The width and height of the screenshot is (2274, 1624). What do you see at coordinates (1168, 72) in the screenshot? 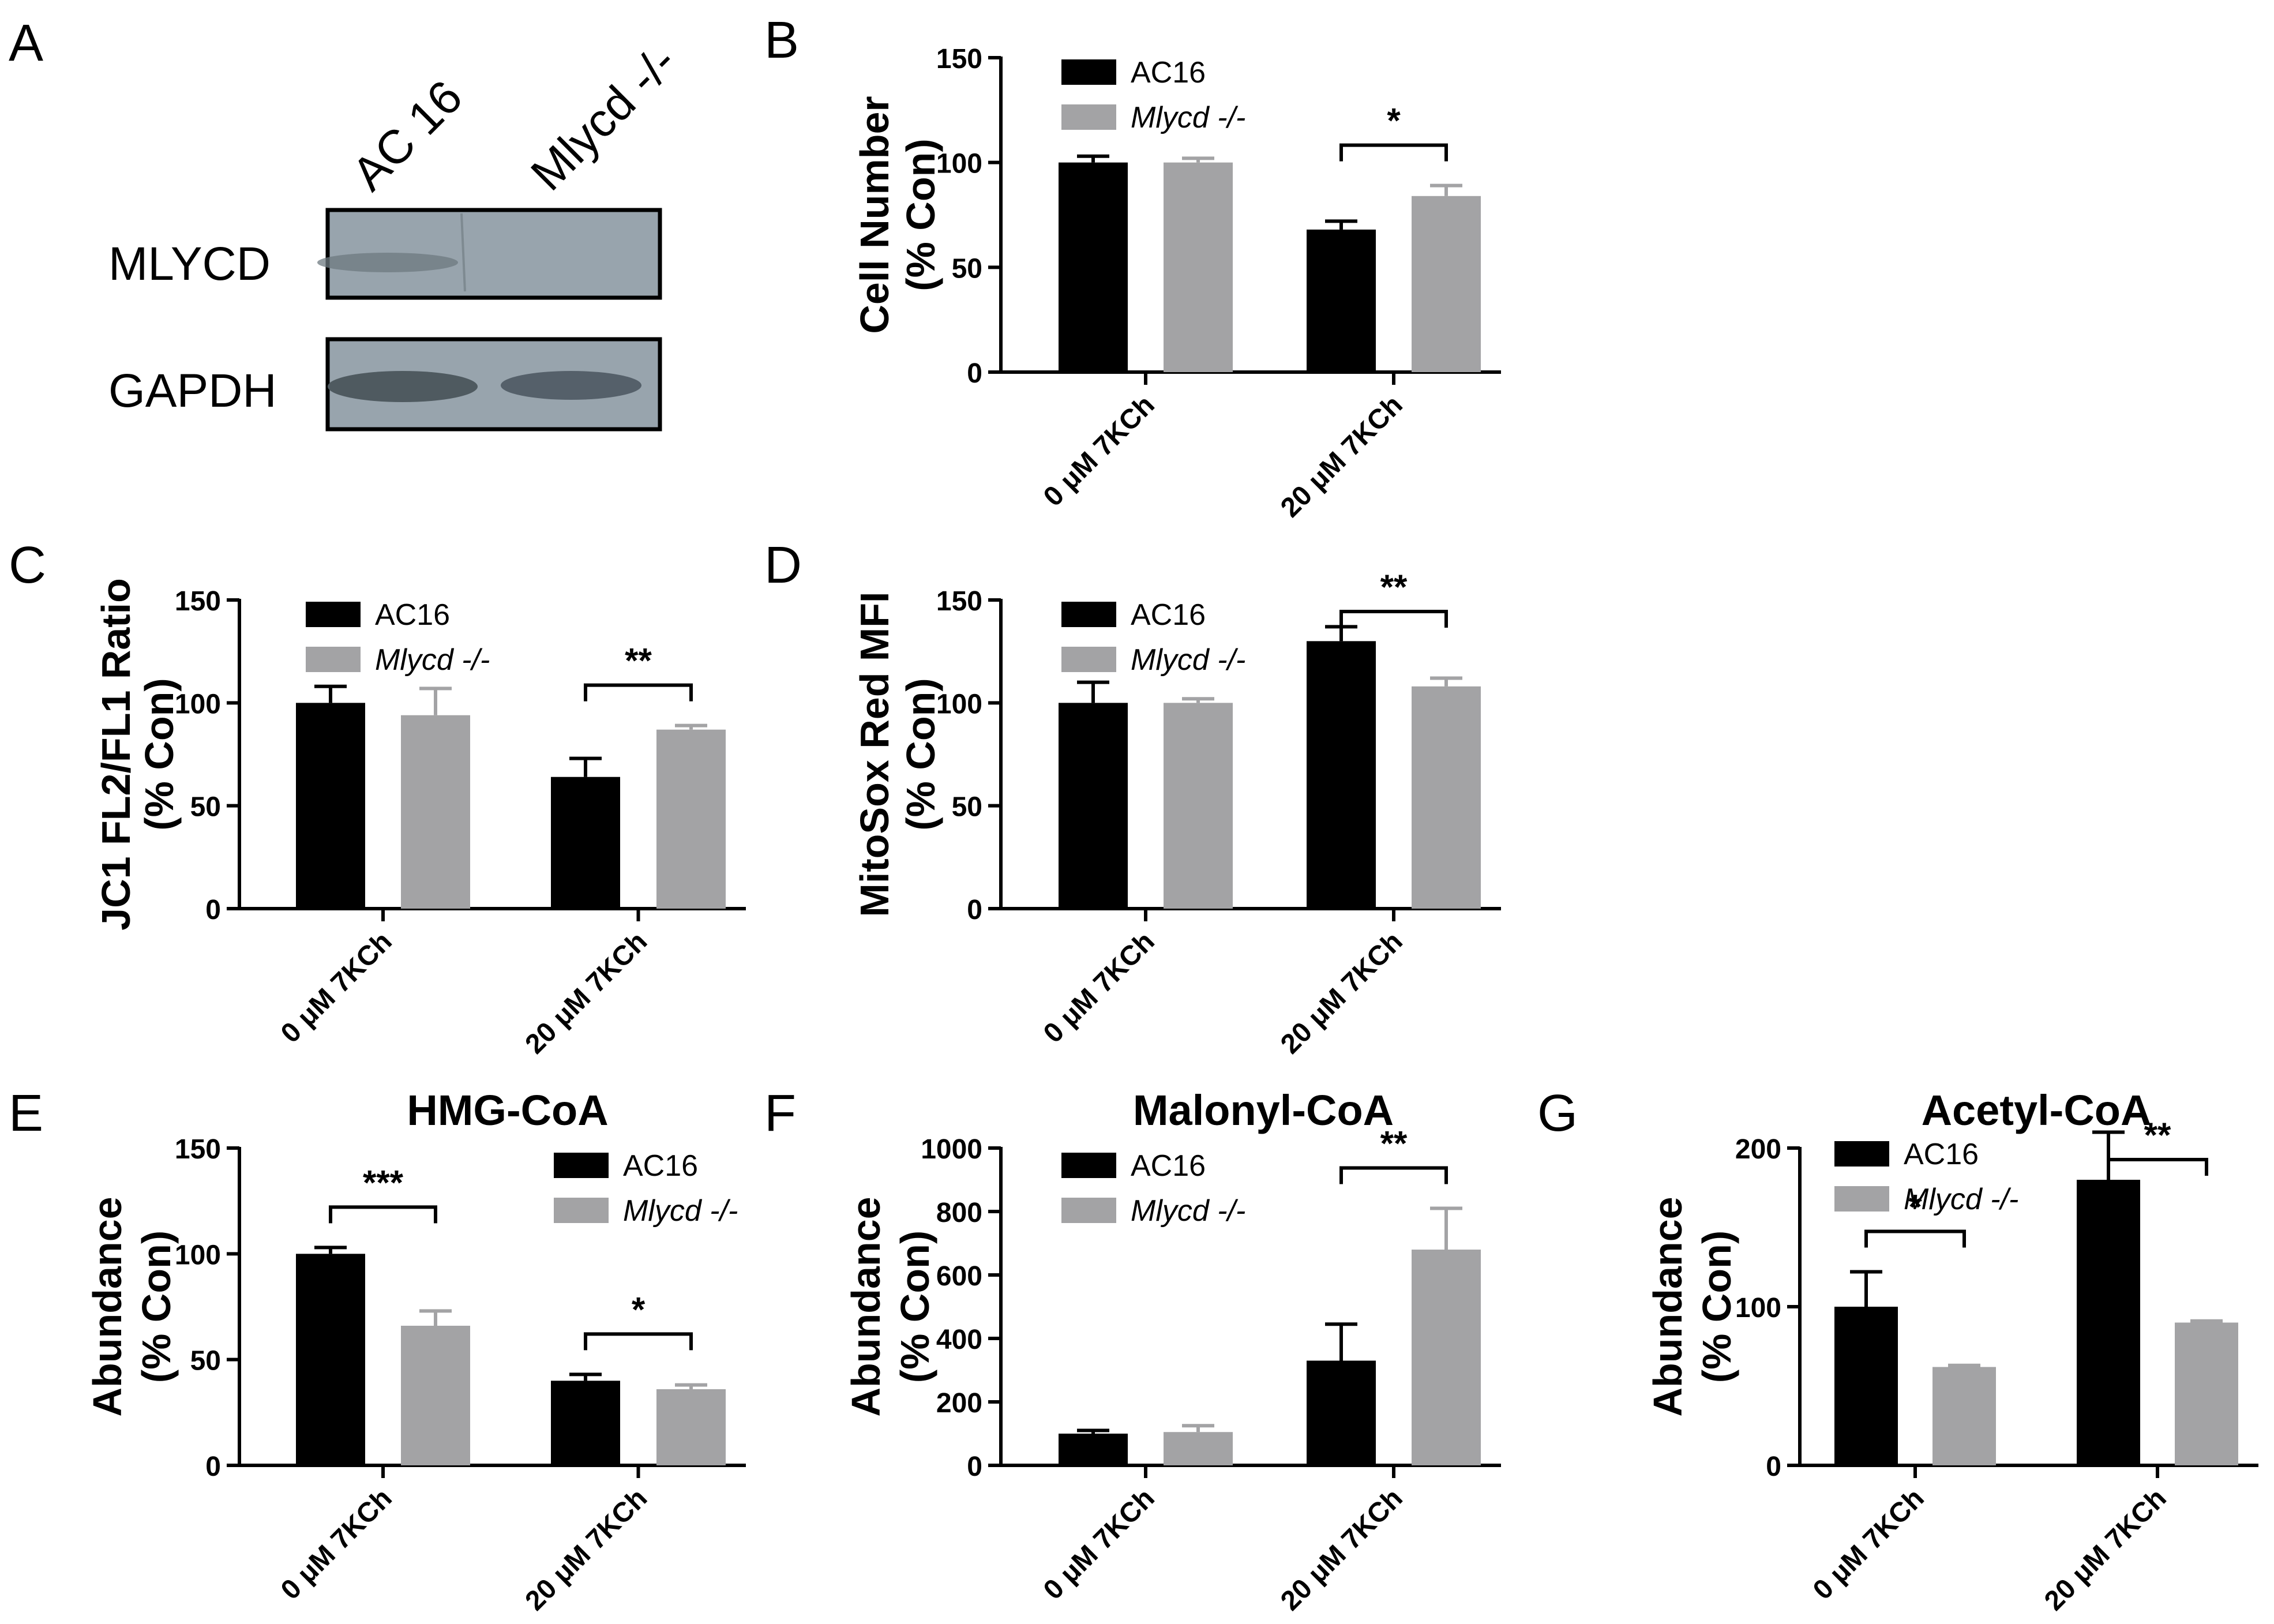
I see `legend-label-b-0: AC16` at bounding box center [1168, 72].